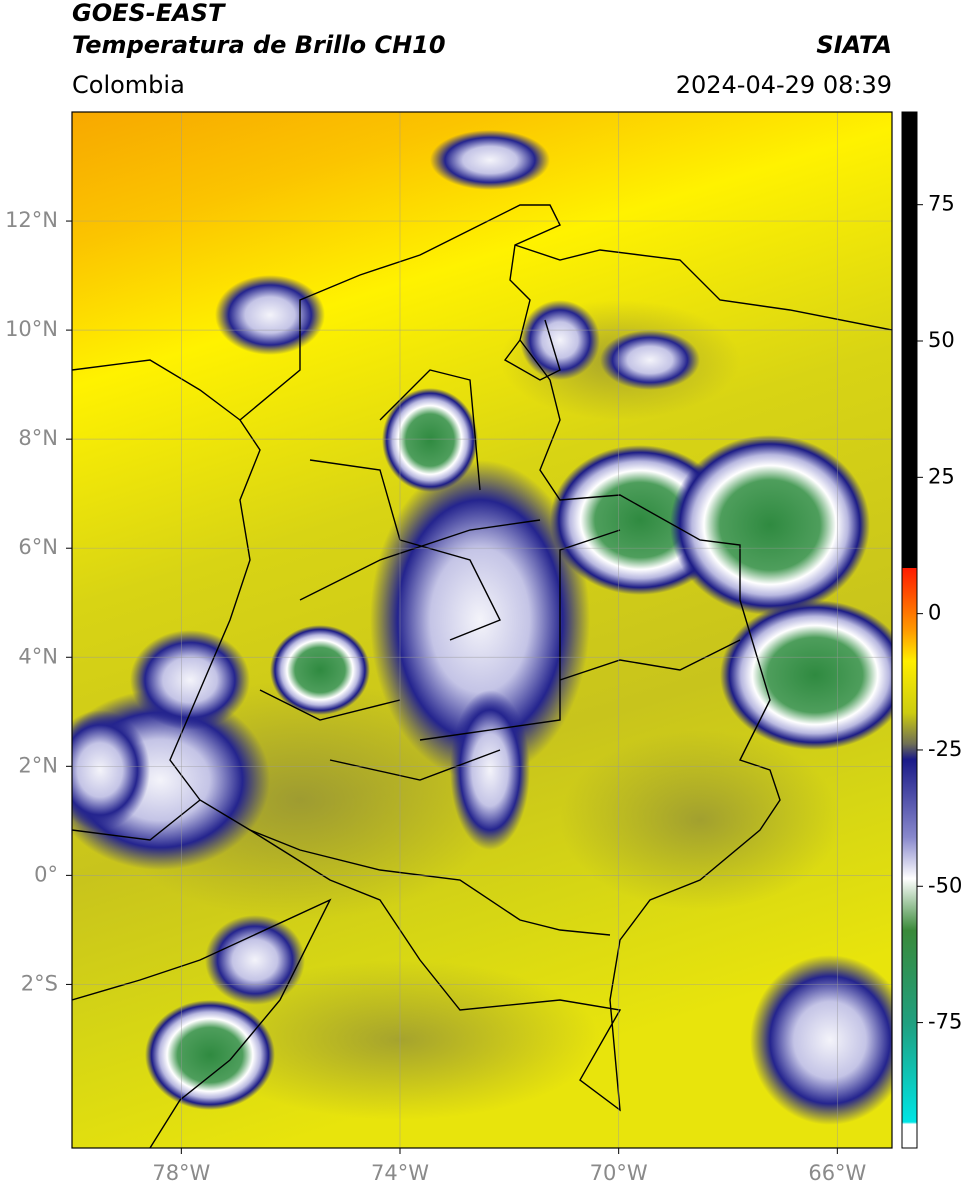 The image size is (966, 1190). I want to click on x-tick-label: 74°W, so click(400, 1173).